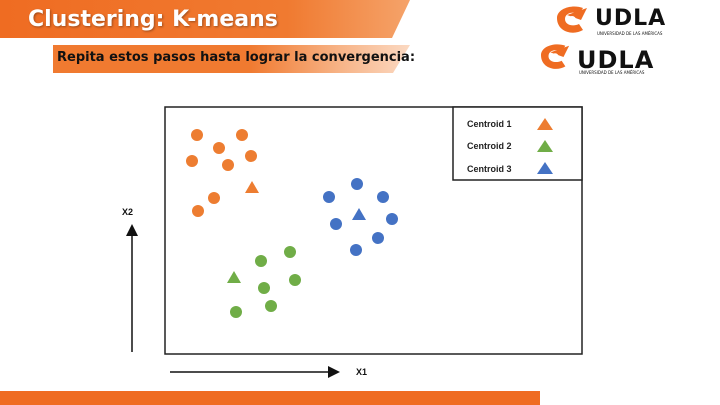 This screenshot has width=720, height=405. What do you see at coordinates (489, 124) in the screenshot?
I see `legend-label-centroid-1: Centroid 1` at bounding box center [489, 124].